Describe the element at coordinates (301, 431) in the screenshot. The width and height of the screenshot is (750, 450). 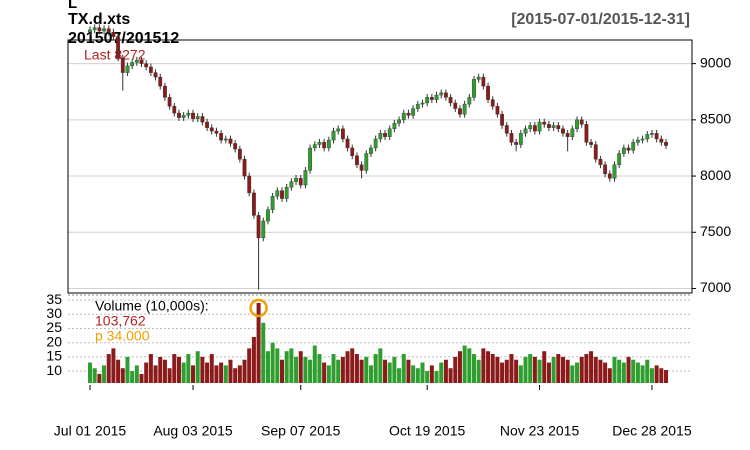
I see `x-tick-label: Sep 07 2015` at that location.